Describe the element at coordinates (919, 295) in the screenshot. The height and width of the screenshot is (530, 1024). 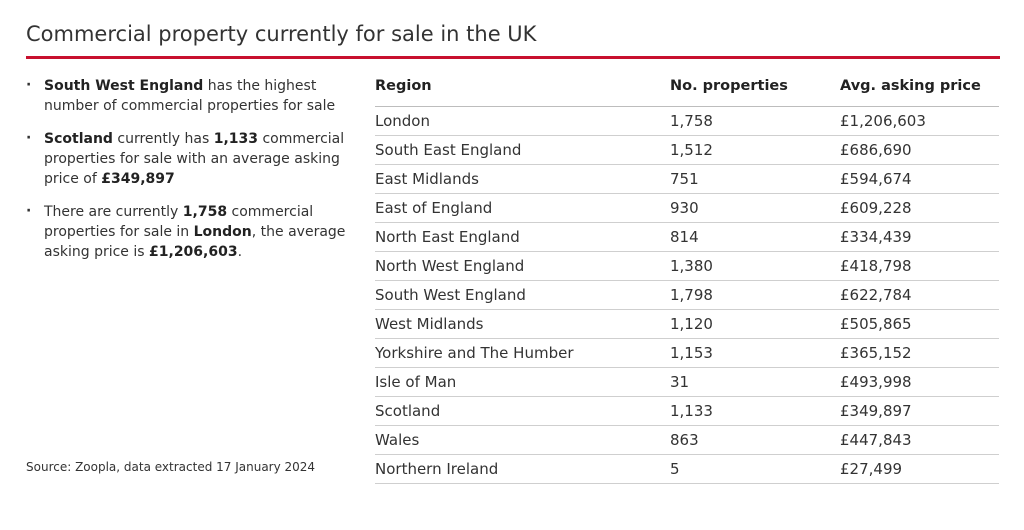
I see `price-cell: £622,784` at that location.